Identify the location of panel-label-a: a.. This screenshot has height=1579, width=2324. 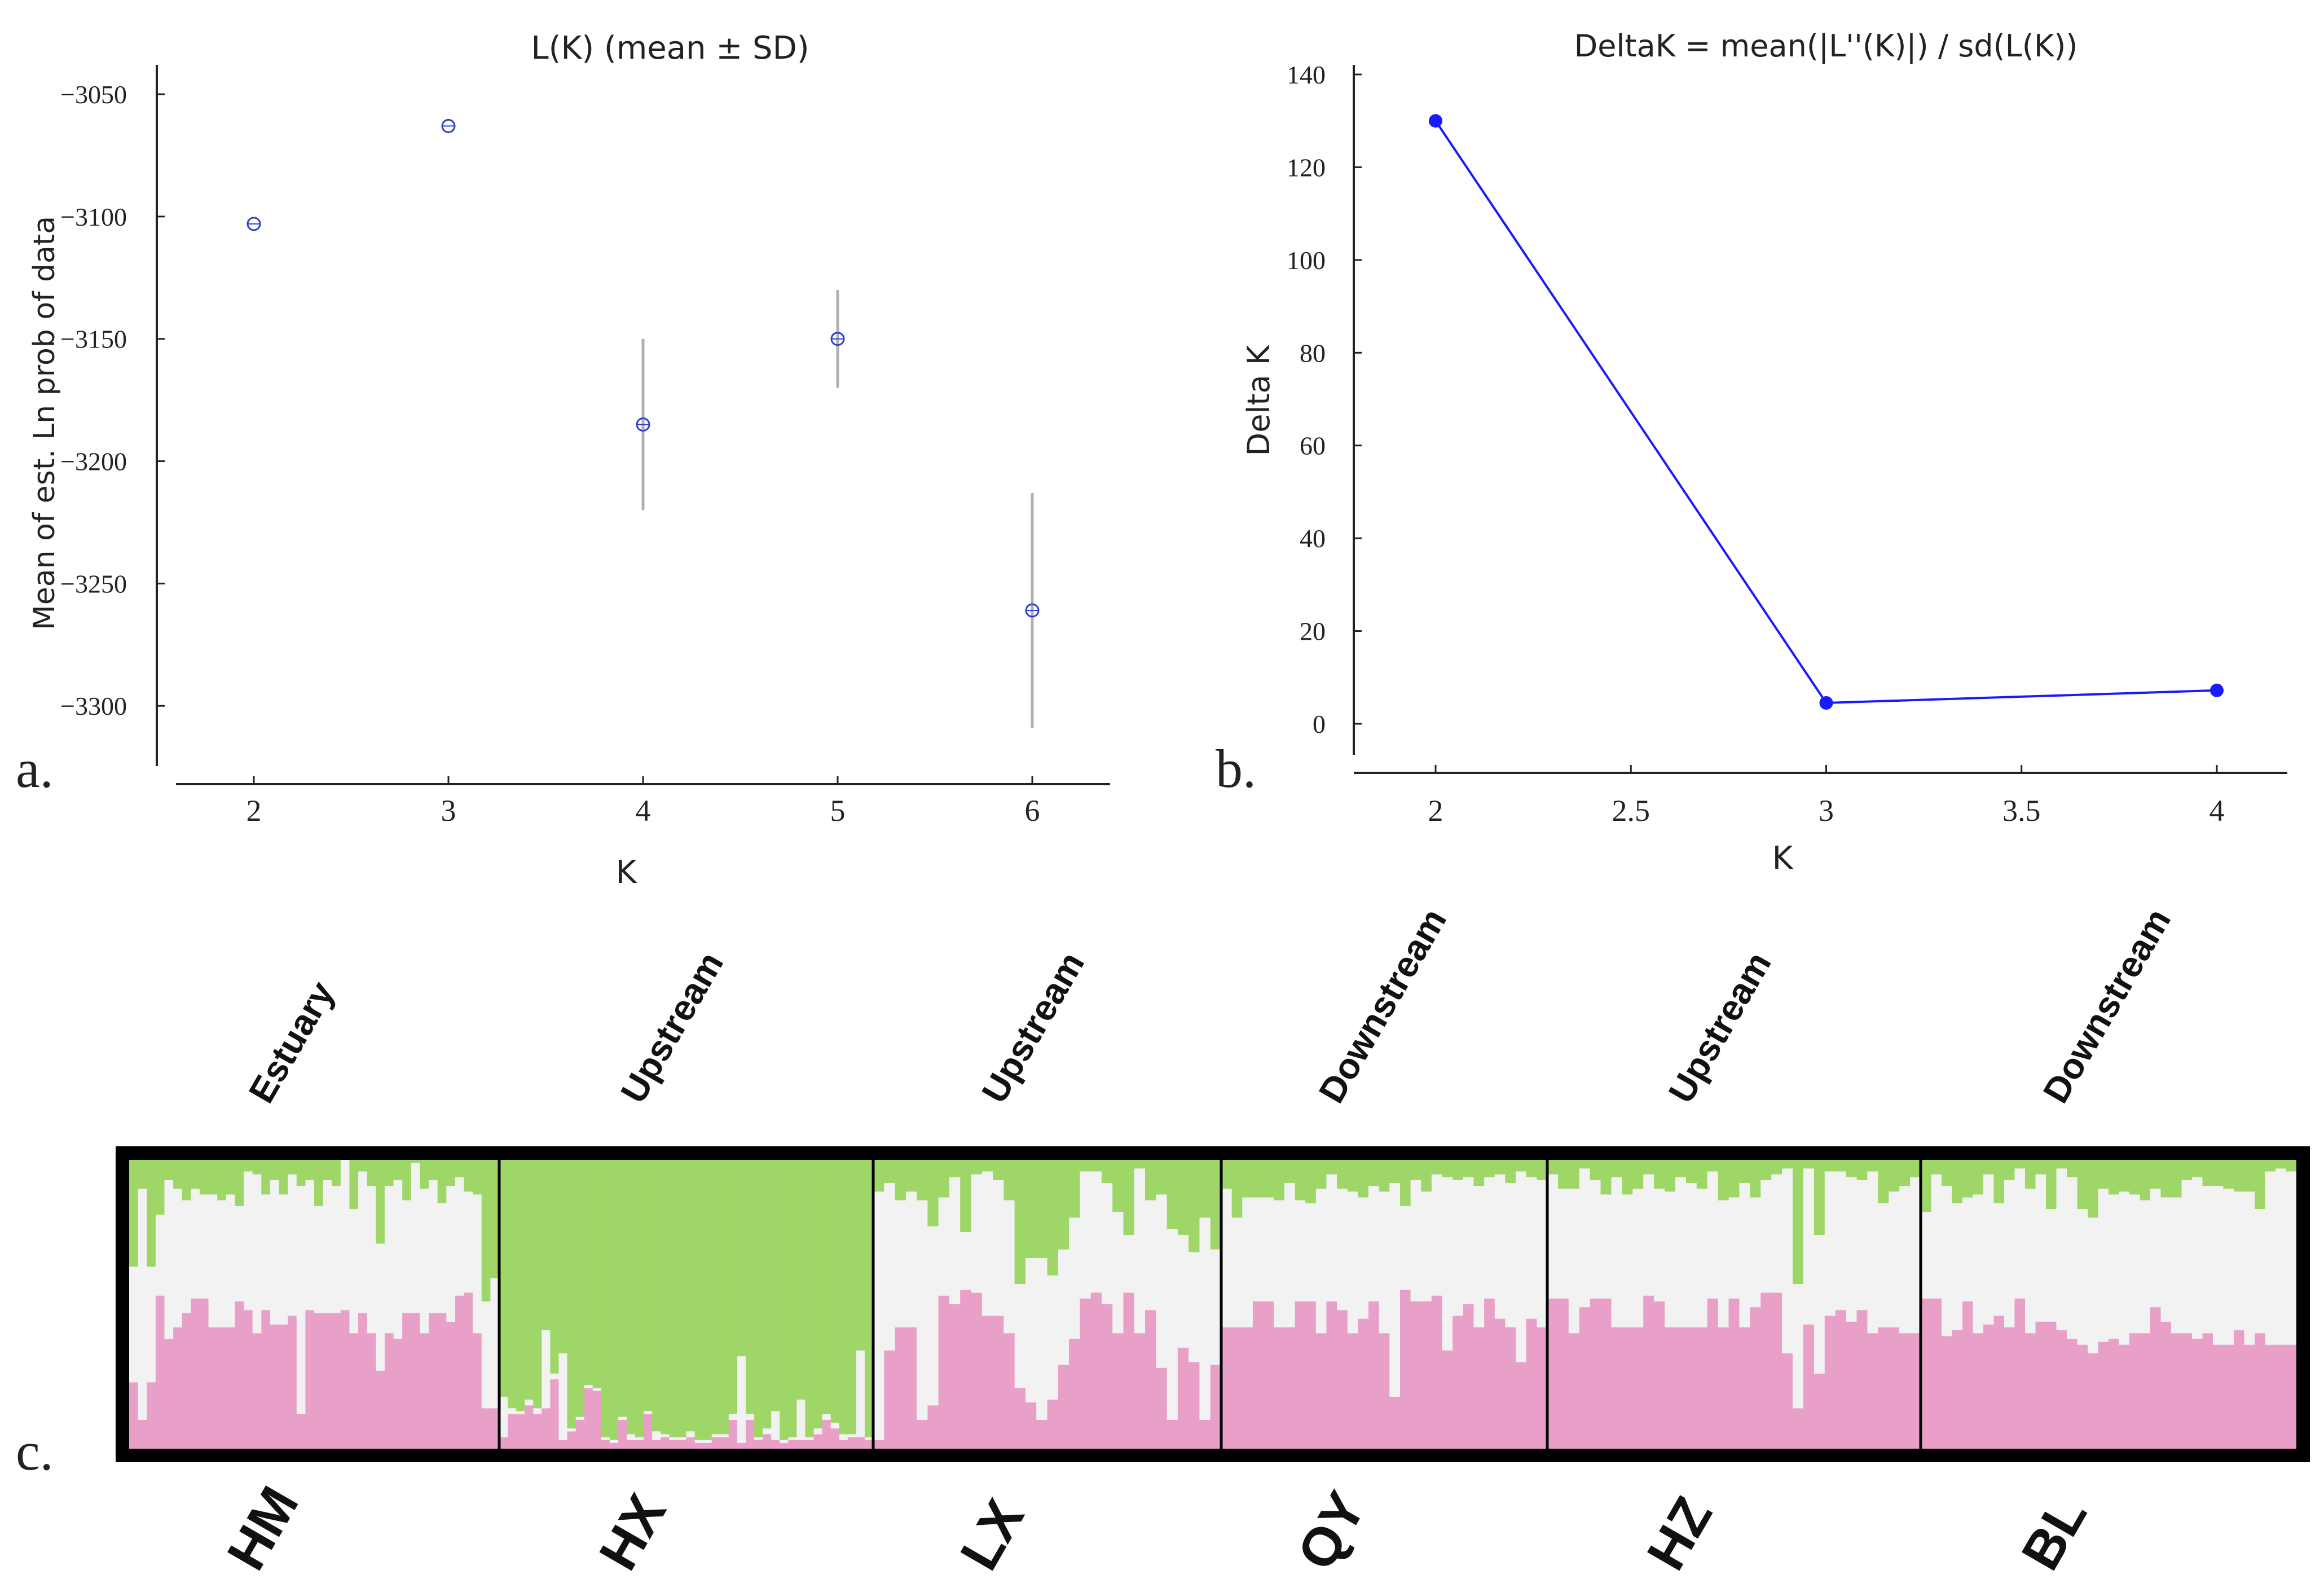
(35, 768).